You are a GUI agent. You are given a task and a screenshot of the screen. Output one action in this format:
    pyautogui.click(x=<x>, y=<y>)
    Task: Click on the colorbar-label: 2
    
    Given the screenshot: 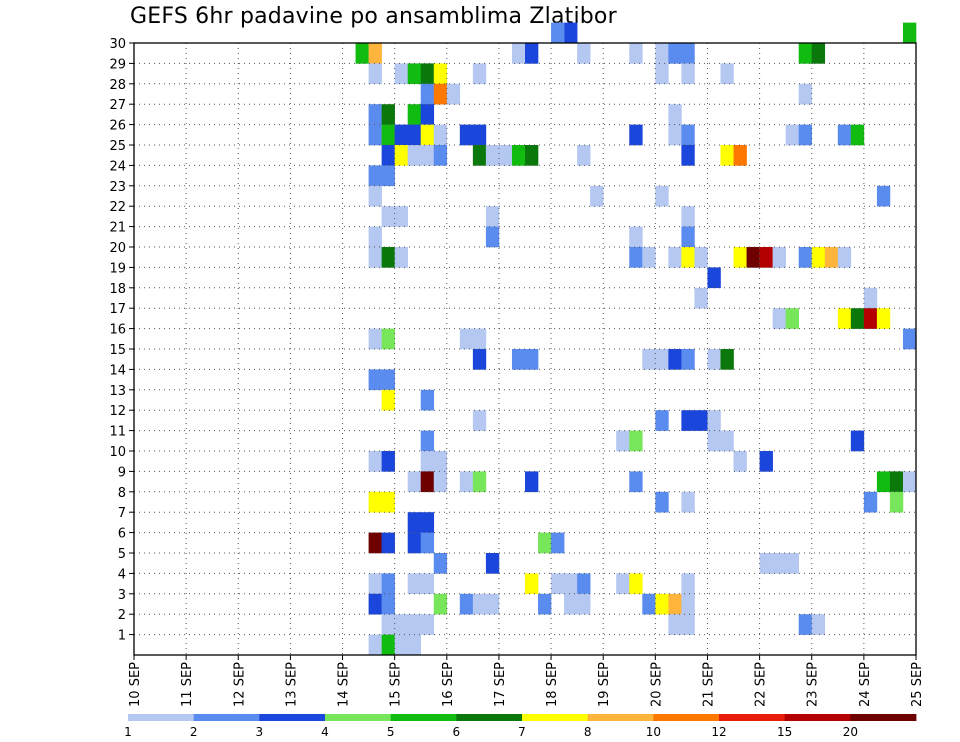 What is the action you would take?
    pyautogui.click(x=194, y=732)
    